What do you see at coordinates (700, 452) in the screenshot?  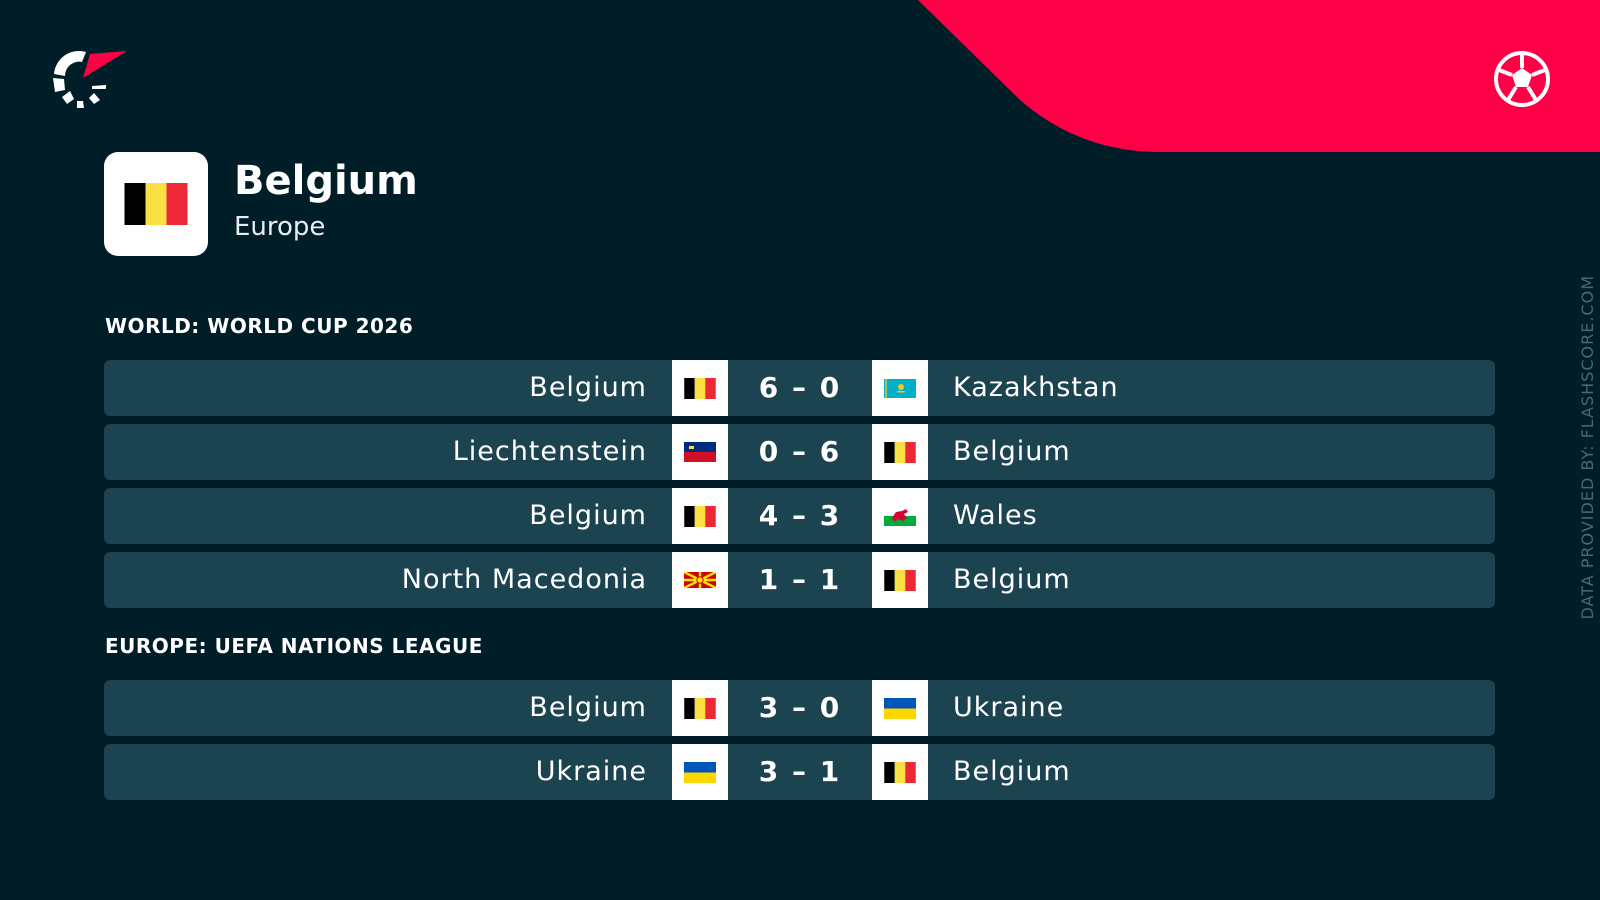 I see `liechtenstein-flag-icon` at bounding box center [700, 452].